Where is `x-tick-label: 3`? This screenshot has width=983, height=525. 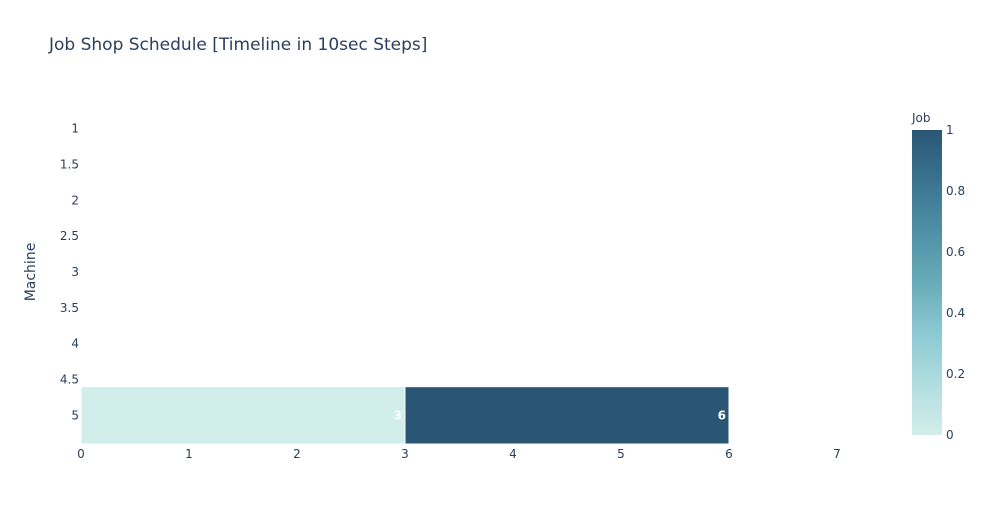 x-tick-label: 3 is located at coordinates (405, 454).